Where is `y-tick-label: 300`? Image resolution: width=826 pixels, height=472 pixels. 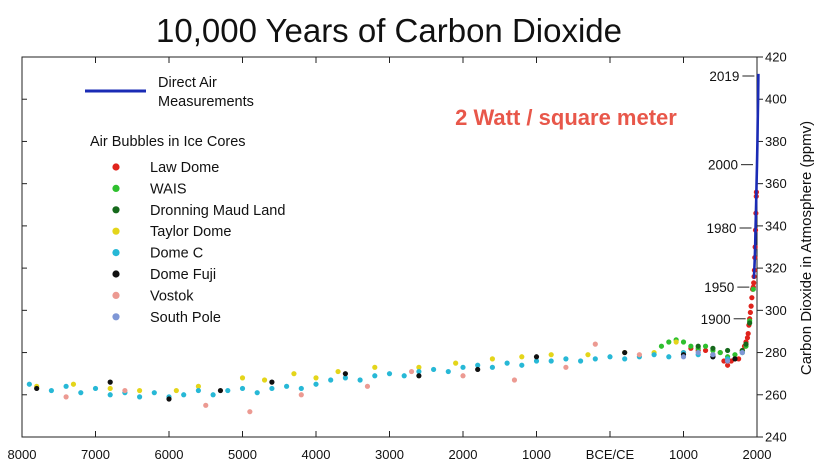
y-tick-label: 300 is located at coordinates (776, 310).